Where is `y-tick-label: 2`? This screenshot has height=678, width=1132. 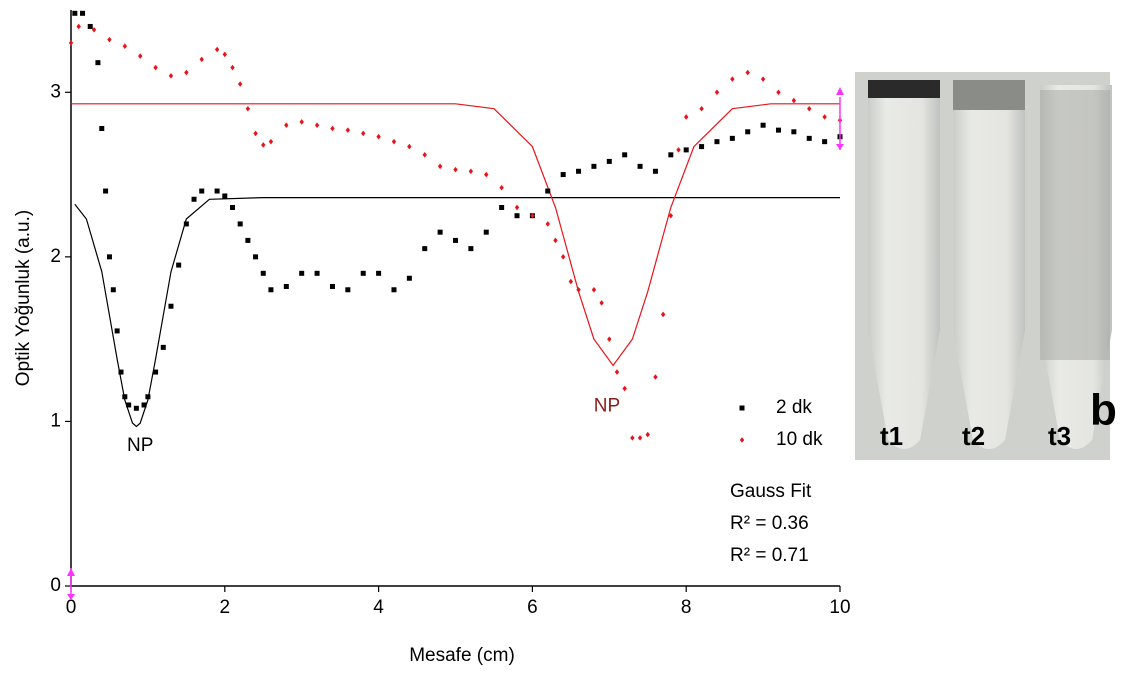
y-tick-label: 2 is located at coordinates (55, 256).